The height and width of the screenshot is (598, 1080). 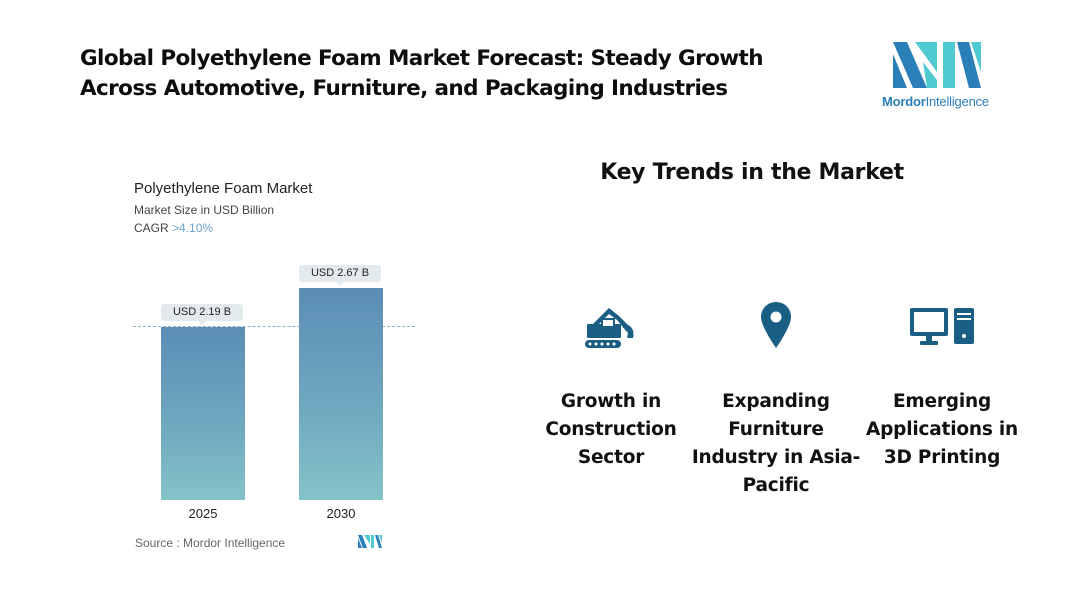 What do you see at coordinates (340, 275) in the screenshot?
I see `bar-label-2030: USD 2.67 B` at bounding box center [340, 275].